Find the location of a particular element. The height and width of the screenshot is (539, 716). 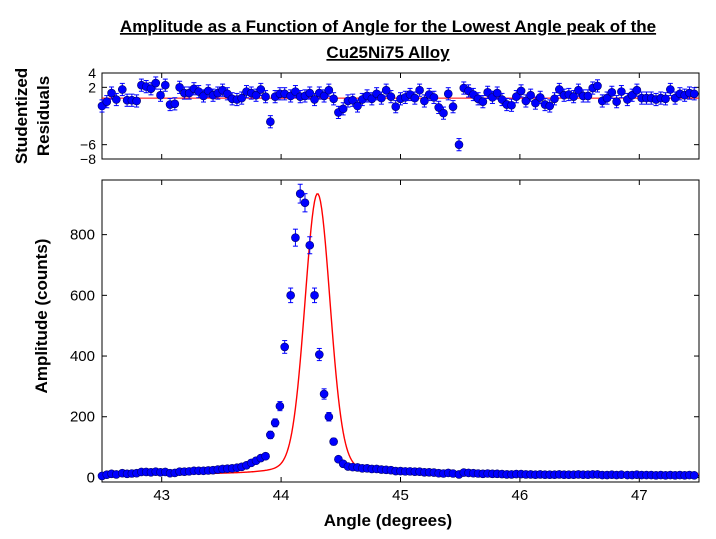

amplitude-xtick-label: 44 is located at coordinates (281, 495).